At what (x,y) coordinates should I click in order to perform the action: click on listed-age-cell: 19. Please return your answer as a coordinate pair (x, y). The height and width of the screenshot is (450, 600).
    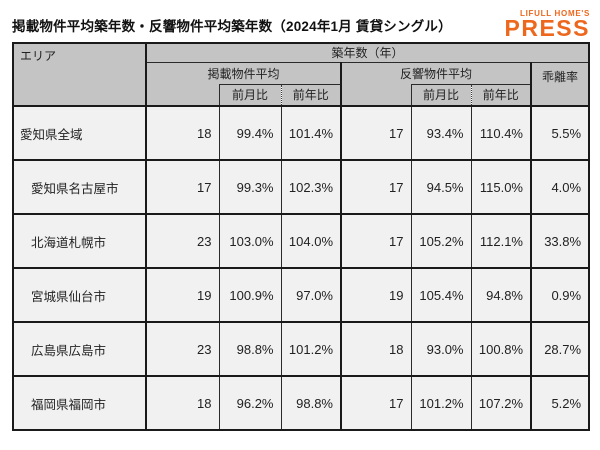
    Looking at the image, I should click on (182, 295).